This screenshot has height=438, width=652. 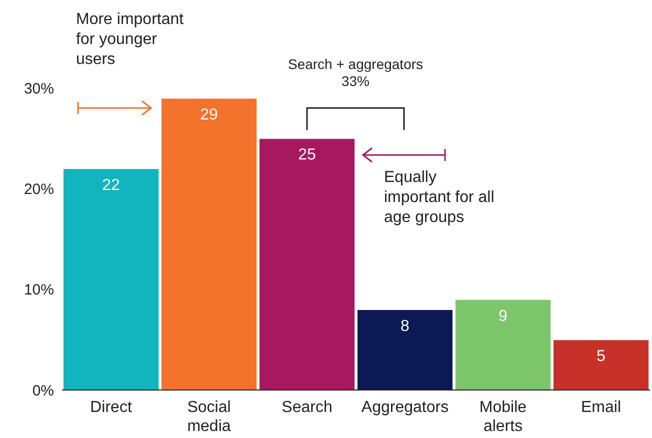 I want to click on x-tick-label: Mobile alerts, so click(x=503, y=417).